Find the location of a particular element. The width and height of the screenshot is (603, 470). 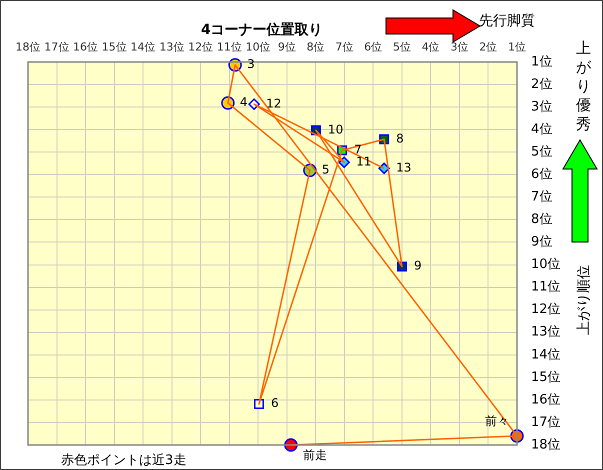

text: 先行脚質 is located at coordinates (507, 21).